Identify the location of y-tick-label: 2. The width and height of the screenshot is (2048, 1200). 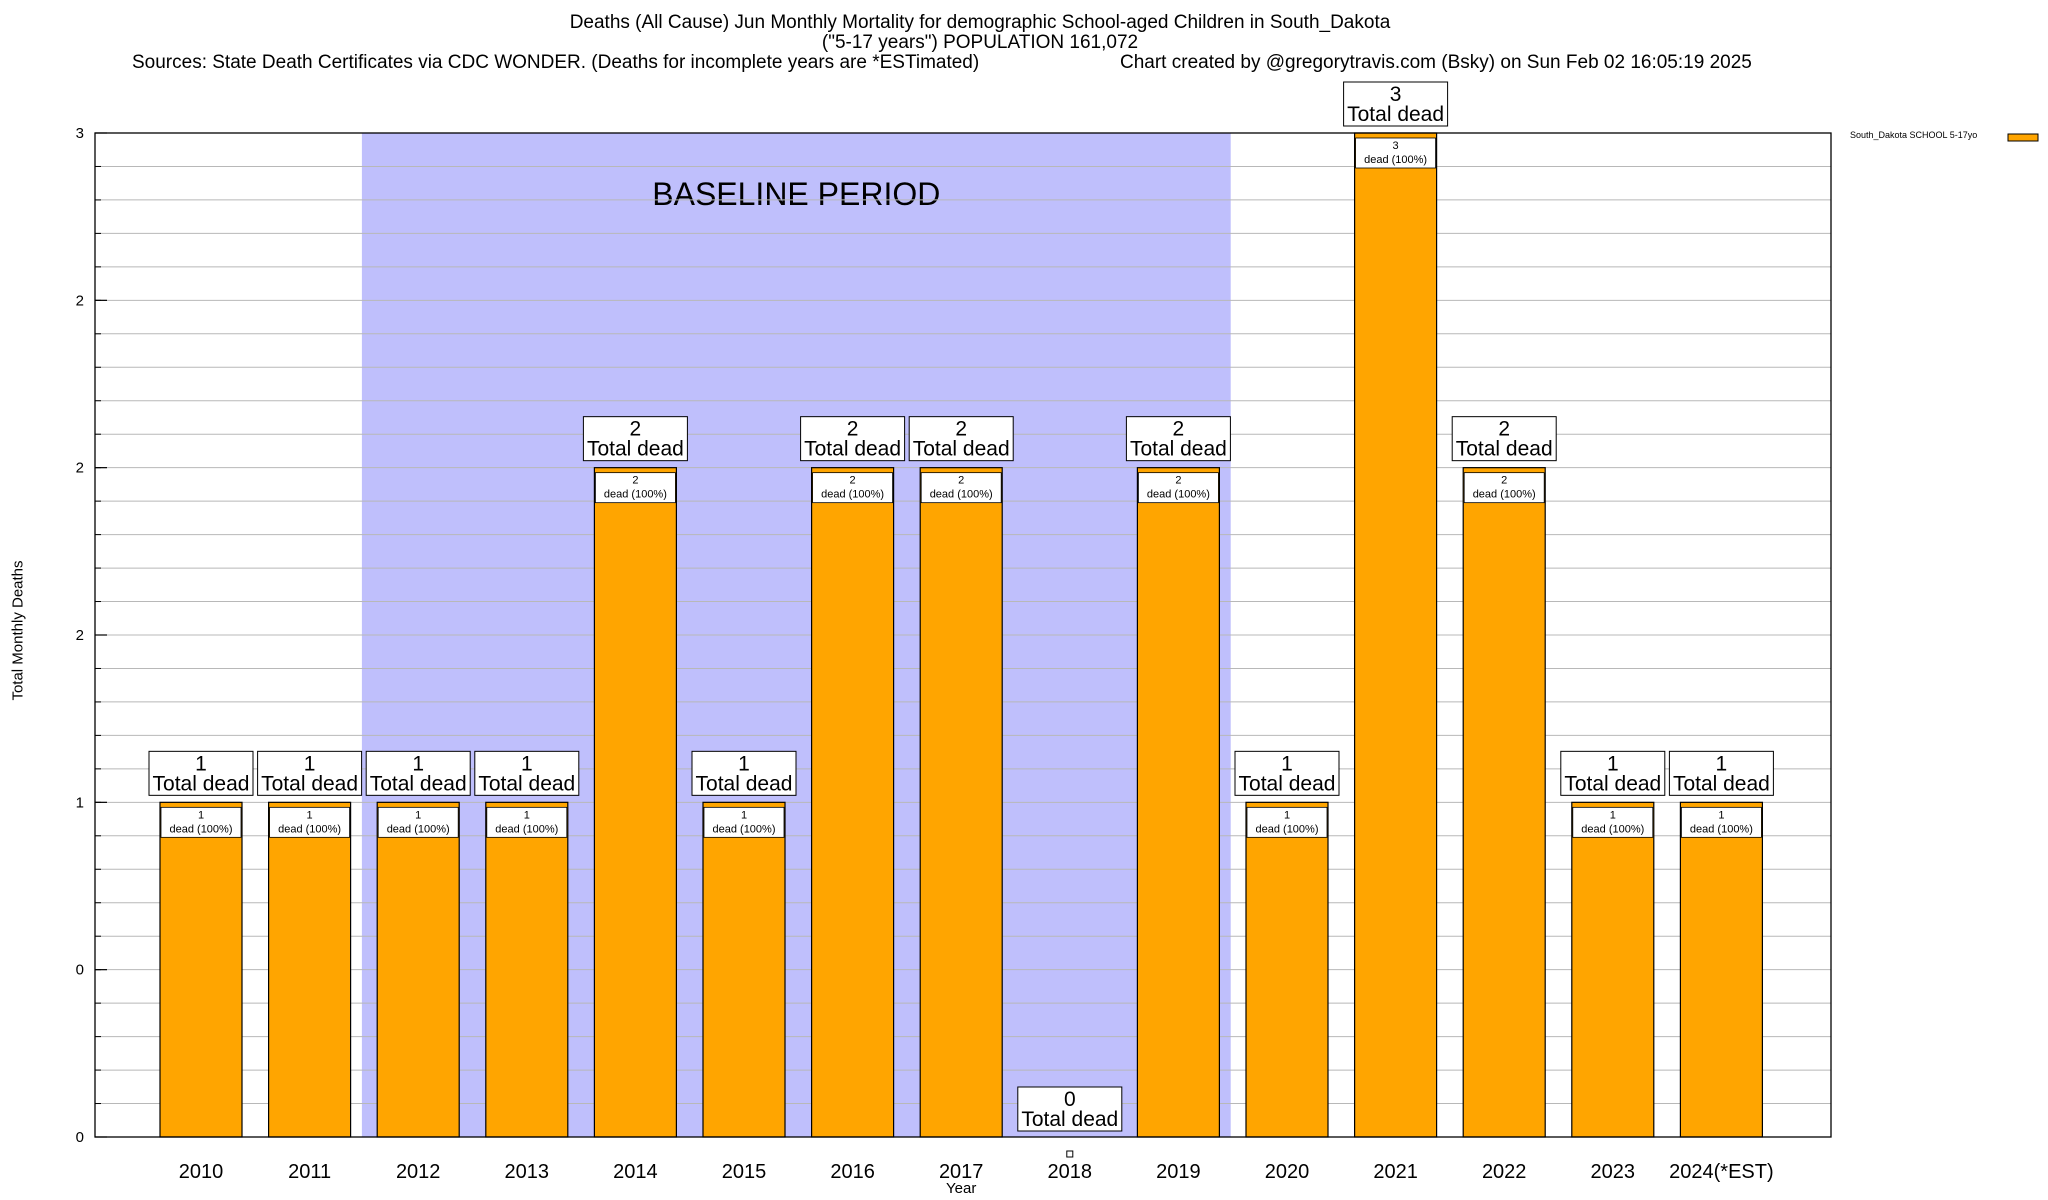
(80, 468).